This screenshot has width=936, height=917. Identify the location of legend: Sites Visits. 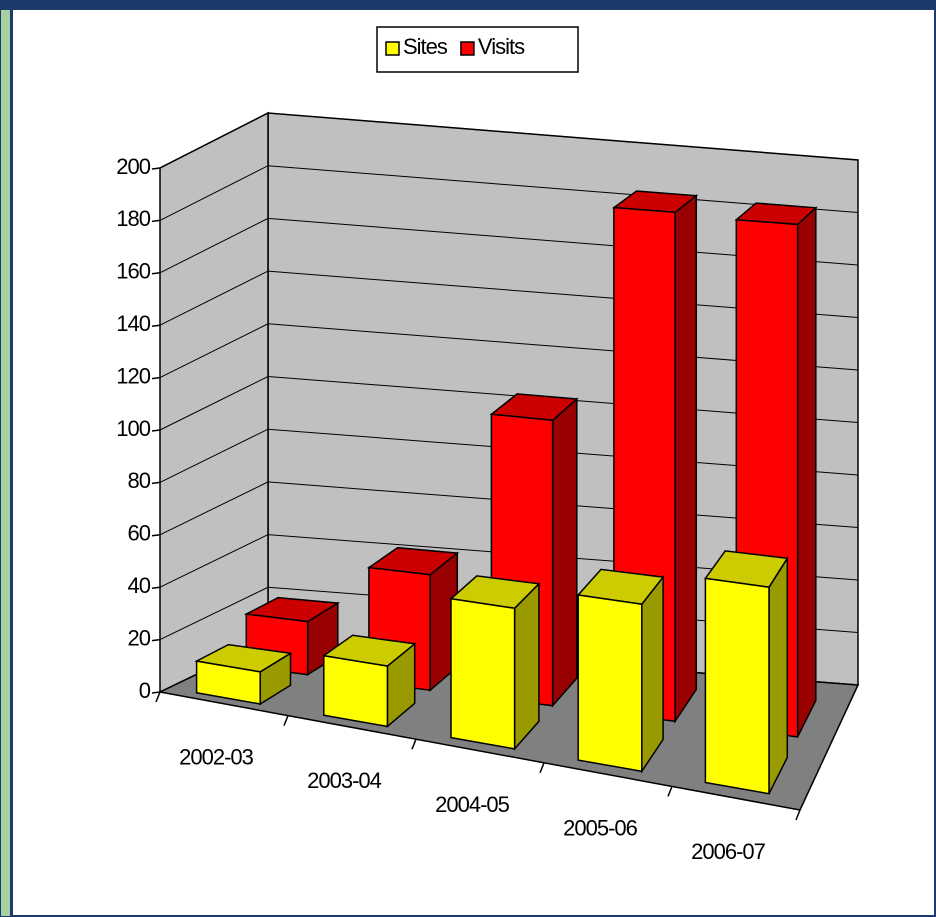
(477, 49).